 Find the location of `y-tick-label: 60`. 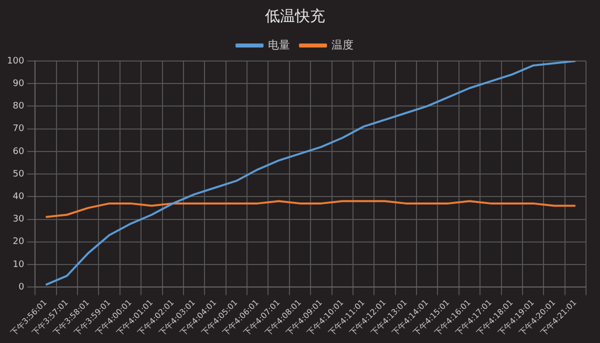

y-tick-label: 60 is located at coordinates (18, 151).